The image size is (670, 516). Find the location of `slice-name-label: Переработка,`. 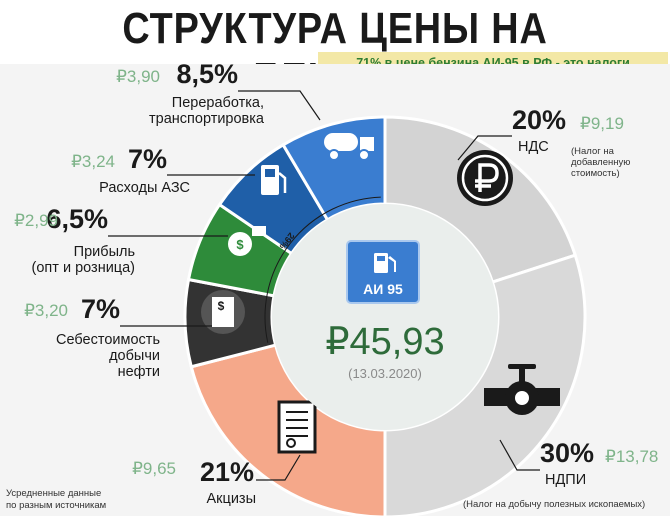

slice-name-label: Переработка, is located at coordinates (218, 103).